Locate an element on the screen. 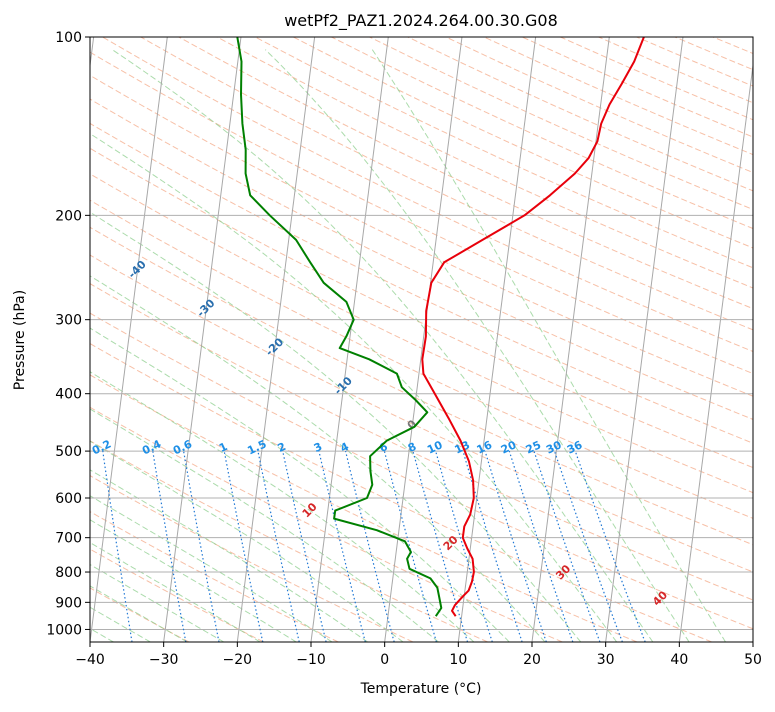 This screenshot has height=712, width=775. y-tick-label: 800 is located at coordinates (68, 573).